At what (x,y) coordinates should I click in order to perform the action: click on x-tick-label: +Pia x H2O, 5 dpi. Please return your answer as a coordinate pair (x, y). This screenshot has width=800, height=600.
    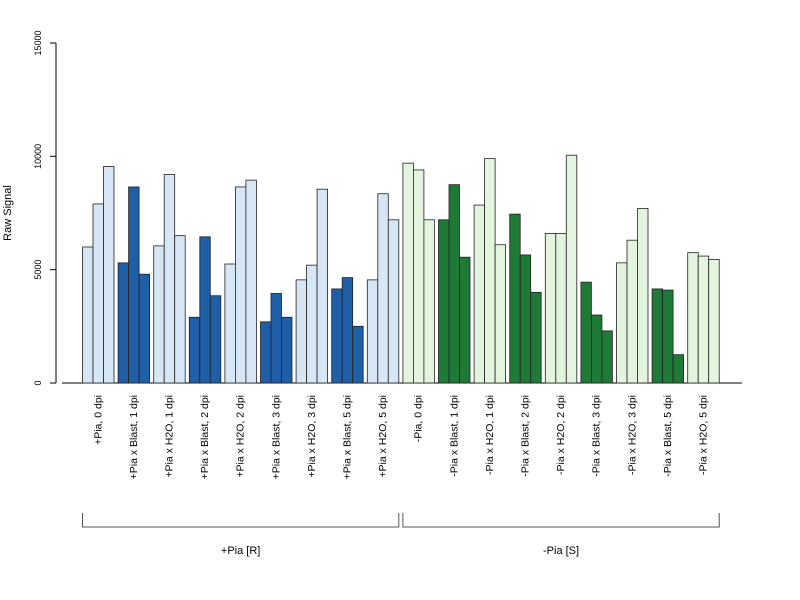
    Looking at the image, I should click on (383, 436).